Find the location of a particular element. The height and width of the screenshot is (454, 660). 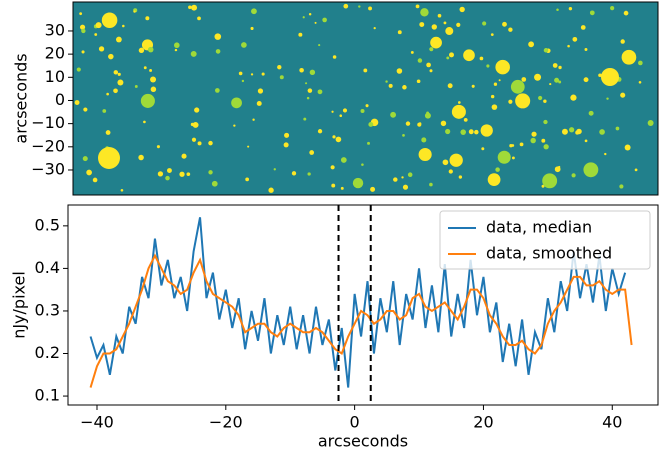

x-tick-label: −20 is located at coordinates (226, 422).